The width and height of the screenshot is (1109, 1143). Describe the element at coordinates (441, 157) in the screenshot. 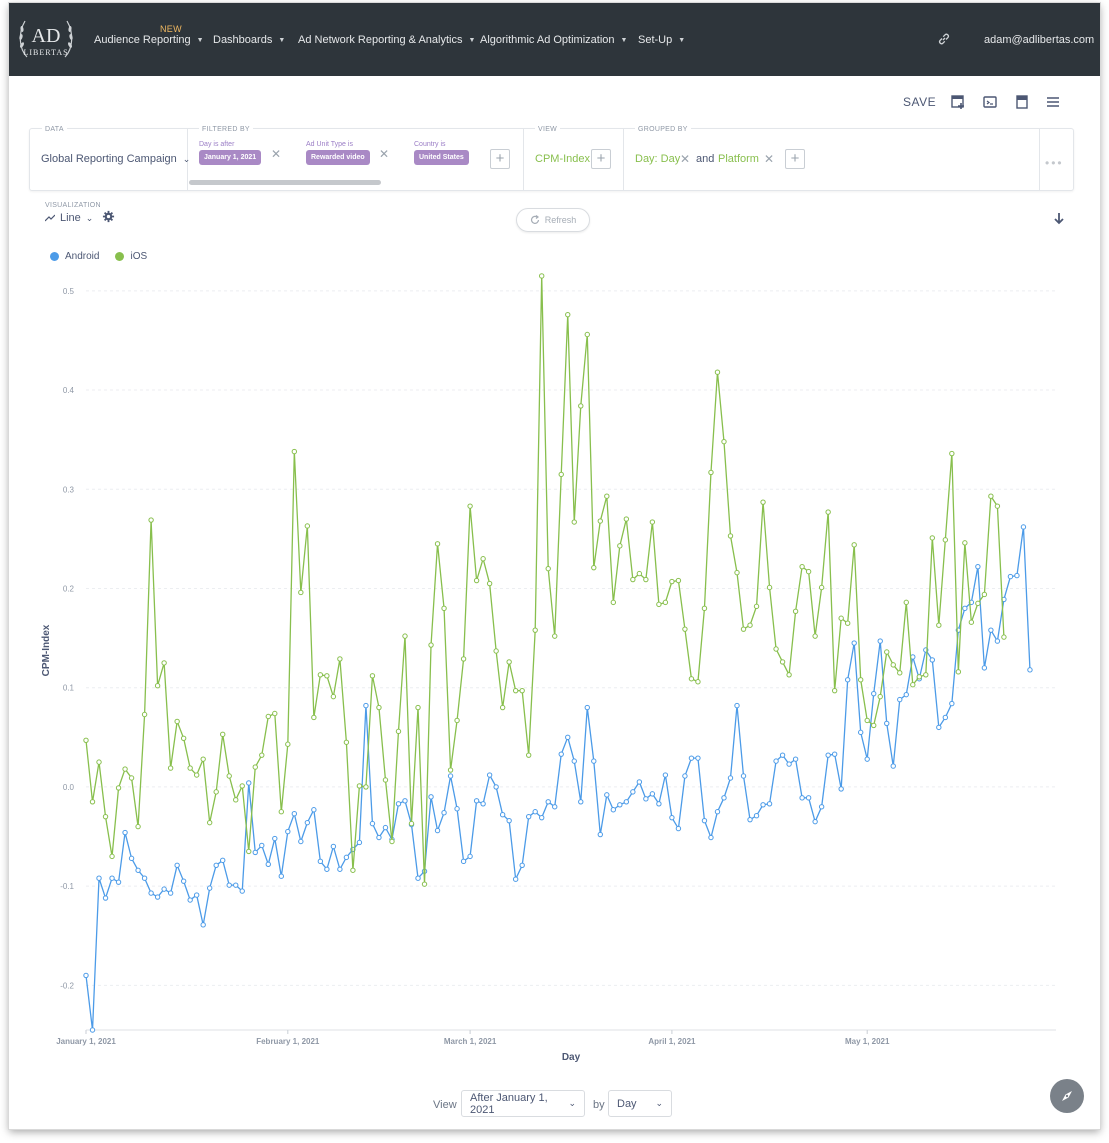

I see `filter-pill: United States` at that location.